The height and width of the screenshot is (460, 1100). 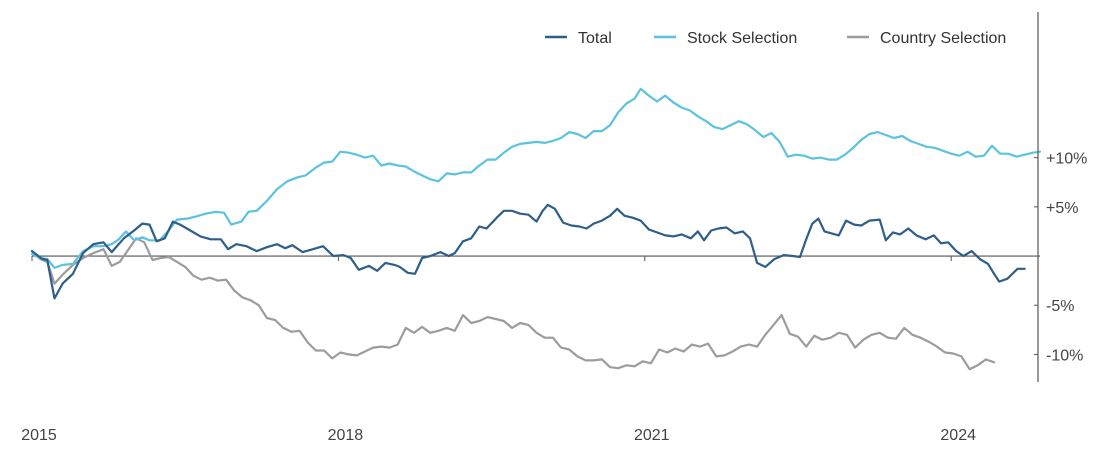 I want to click on legend-label: Stock Selection, so click(x=742, y=38).